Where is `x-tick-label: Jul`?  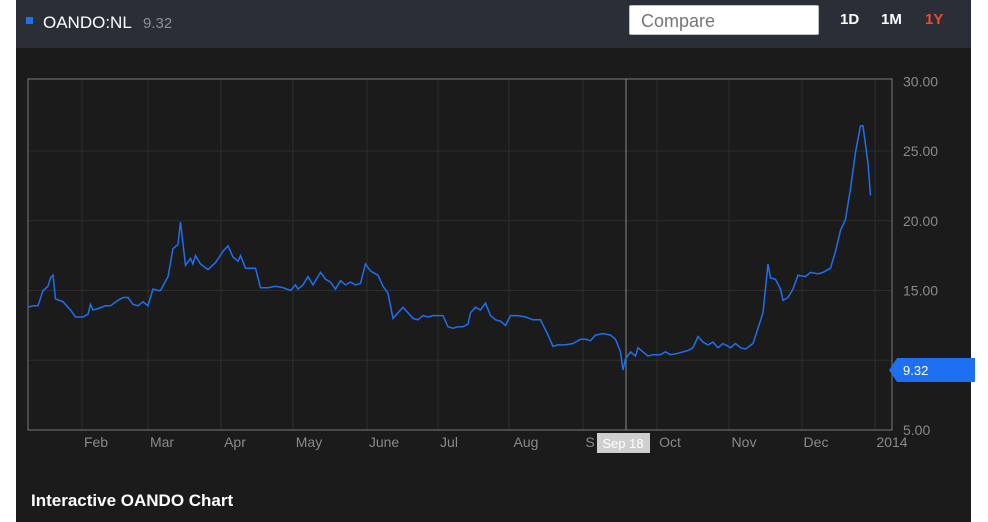 x-tick-label: Jul is located at coordinates (449, 442).